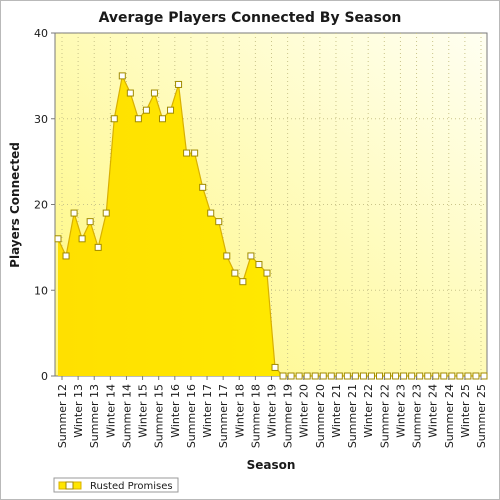 The image size is (500, 500). Describe the element at coordinates (304, 411) in the screenshot. I see `x-tick-label: Winter 20` at that location.